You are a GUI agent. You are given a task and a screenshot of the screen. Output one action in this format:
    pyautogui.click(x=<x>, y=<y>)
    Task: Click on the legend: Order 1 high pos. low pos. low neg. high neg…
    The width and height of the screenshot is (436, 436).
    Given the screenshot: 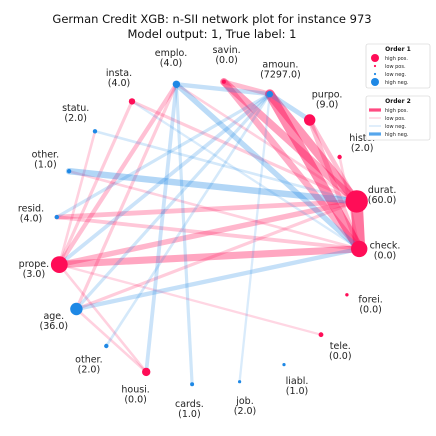 What is the action you would take?
    pyautogui.click(x=398, y=92)
    